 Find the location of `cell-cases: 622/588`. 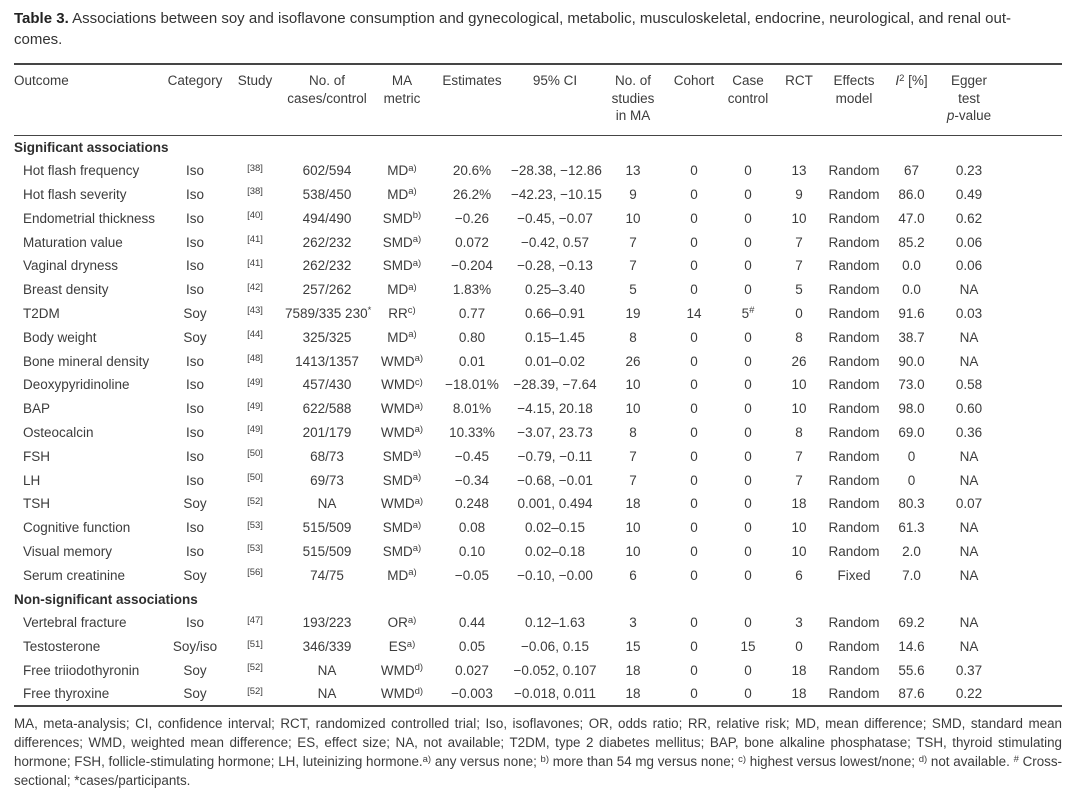

cell-cases: 622/588 is located at coordinates (327, 409).